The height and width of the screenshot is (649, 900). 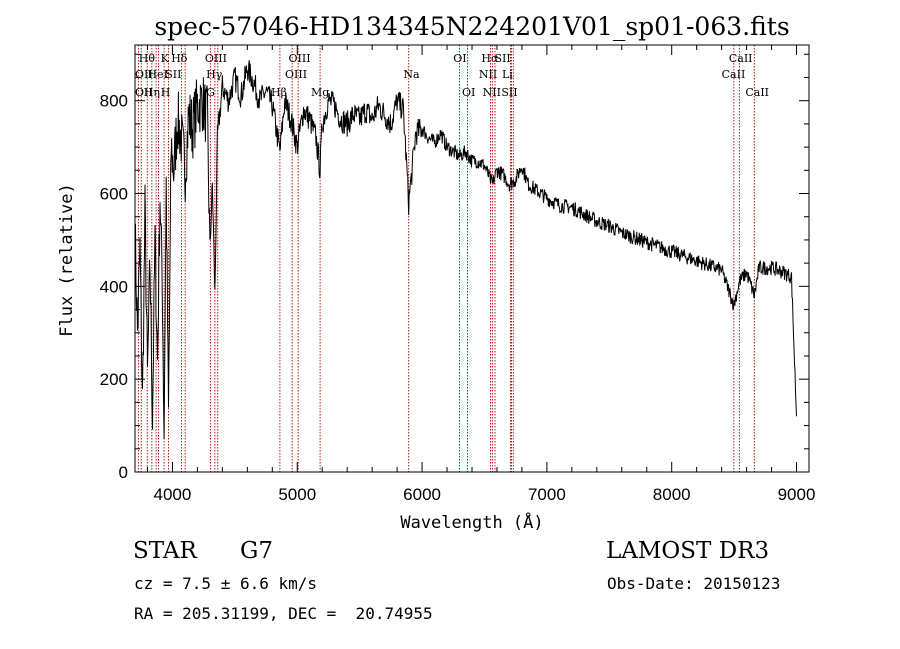 I want to click on y-tick-label: 400, so click(x=114, y=286).